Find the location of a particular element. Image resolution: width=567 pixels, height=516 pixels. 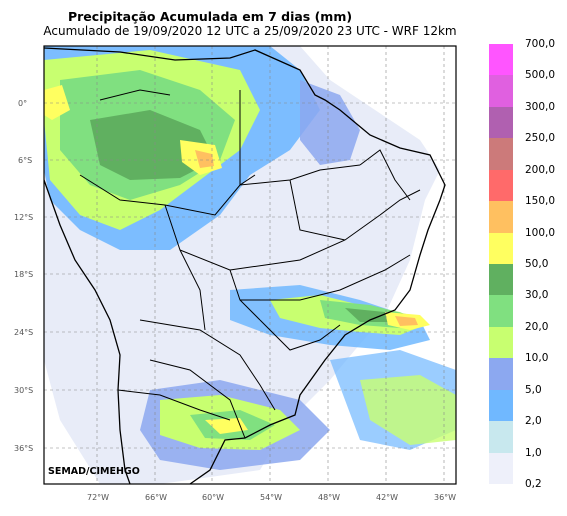

lat-label: 6°S is located at coordinates (25, 160).